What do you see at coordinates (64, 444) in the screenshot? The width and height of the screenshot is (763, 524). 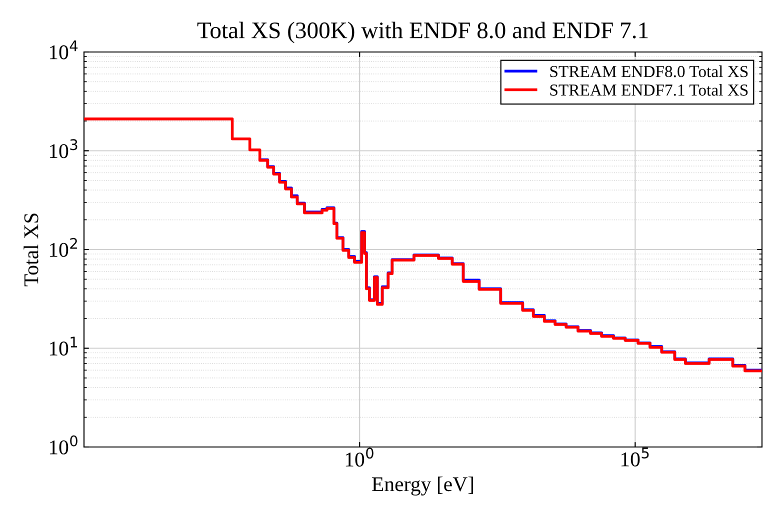 I see `y-tick-label: 10$^{0}$` at bounding box center [64, 444].